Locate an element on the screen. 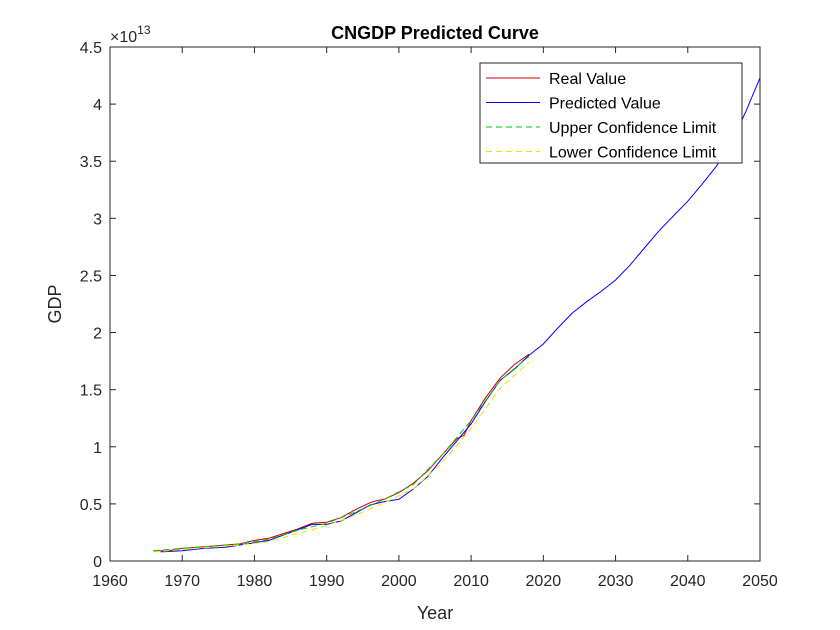 This screenshot has height=630, width=840. legend-label: Predicted Value is located at coordinates (605, 104).